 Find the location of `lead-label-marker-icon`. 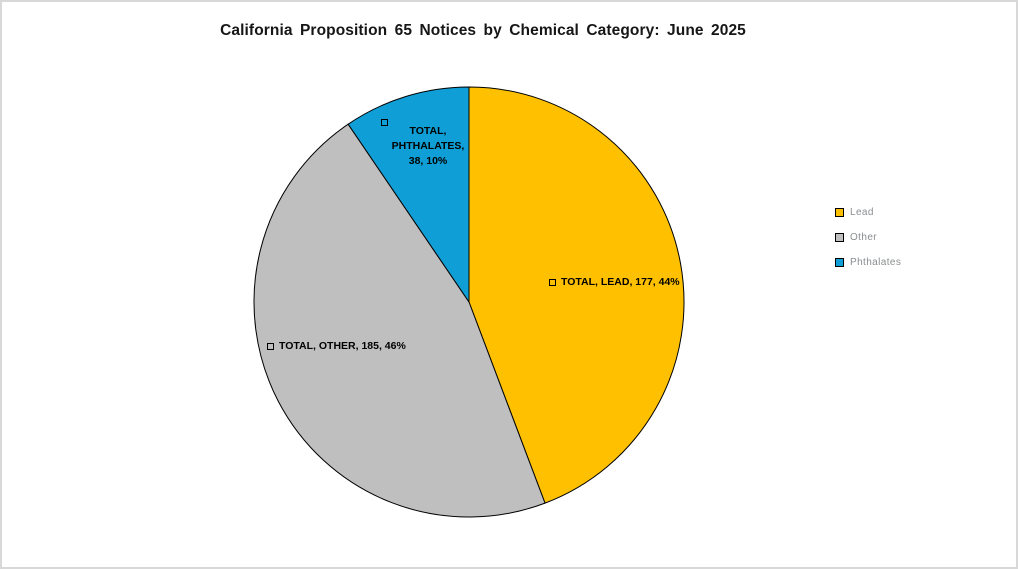

lead-label-marker-icon is located at coordinates (552, 282).